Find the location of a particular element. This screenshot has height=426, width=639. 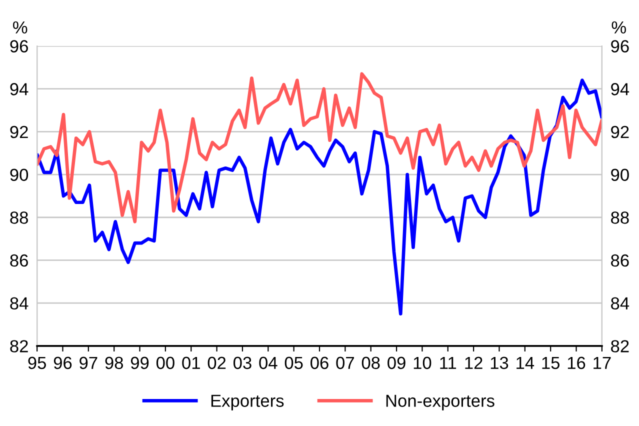

x-tick-label: 13 is located at coordinates (499, 363).